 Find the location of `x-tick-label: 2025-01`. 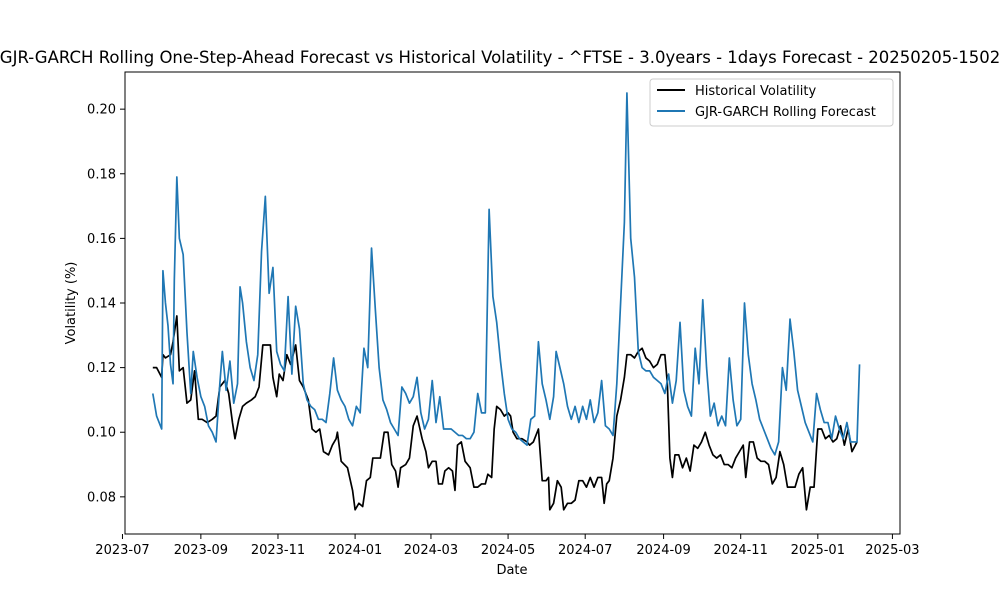

x-tick-label: 2025-01 is located at coordinates (818, 550).